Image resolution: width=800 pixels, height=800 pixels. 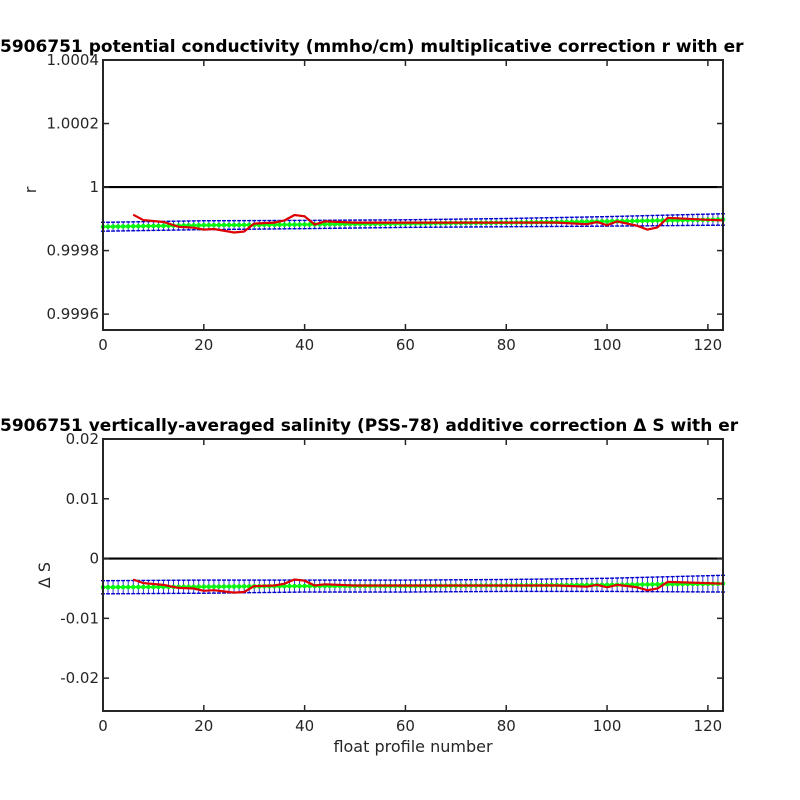 I want to click on y-tick-label: 0.02, so click(x=82, y=439).